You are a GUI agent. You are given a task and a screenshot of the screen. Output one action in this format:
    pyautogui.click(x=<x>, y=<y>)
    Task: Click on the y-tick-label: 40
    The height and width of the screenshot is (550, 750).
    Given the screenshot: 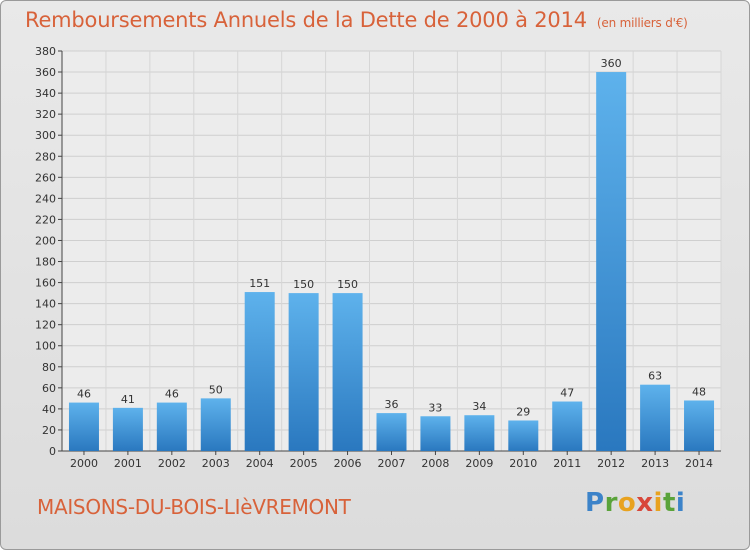 What is the action you would take?
    pyautogui.click(x=49, y=409)
    